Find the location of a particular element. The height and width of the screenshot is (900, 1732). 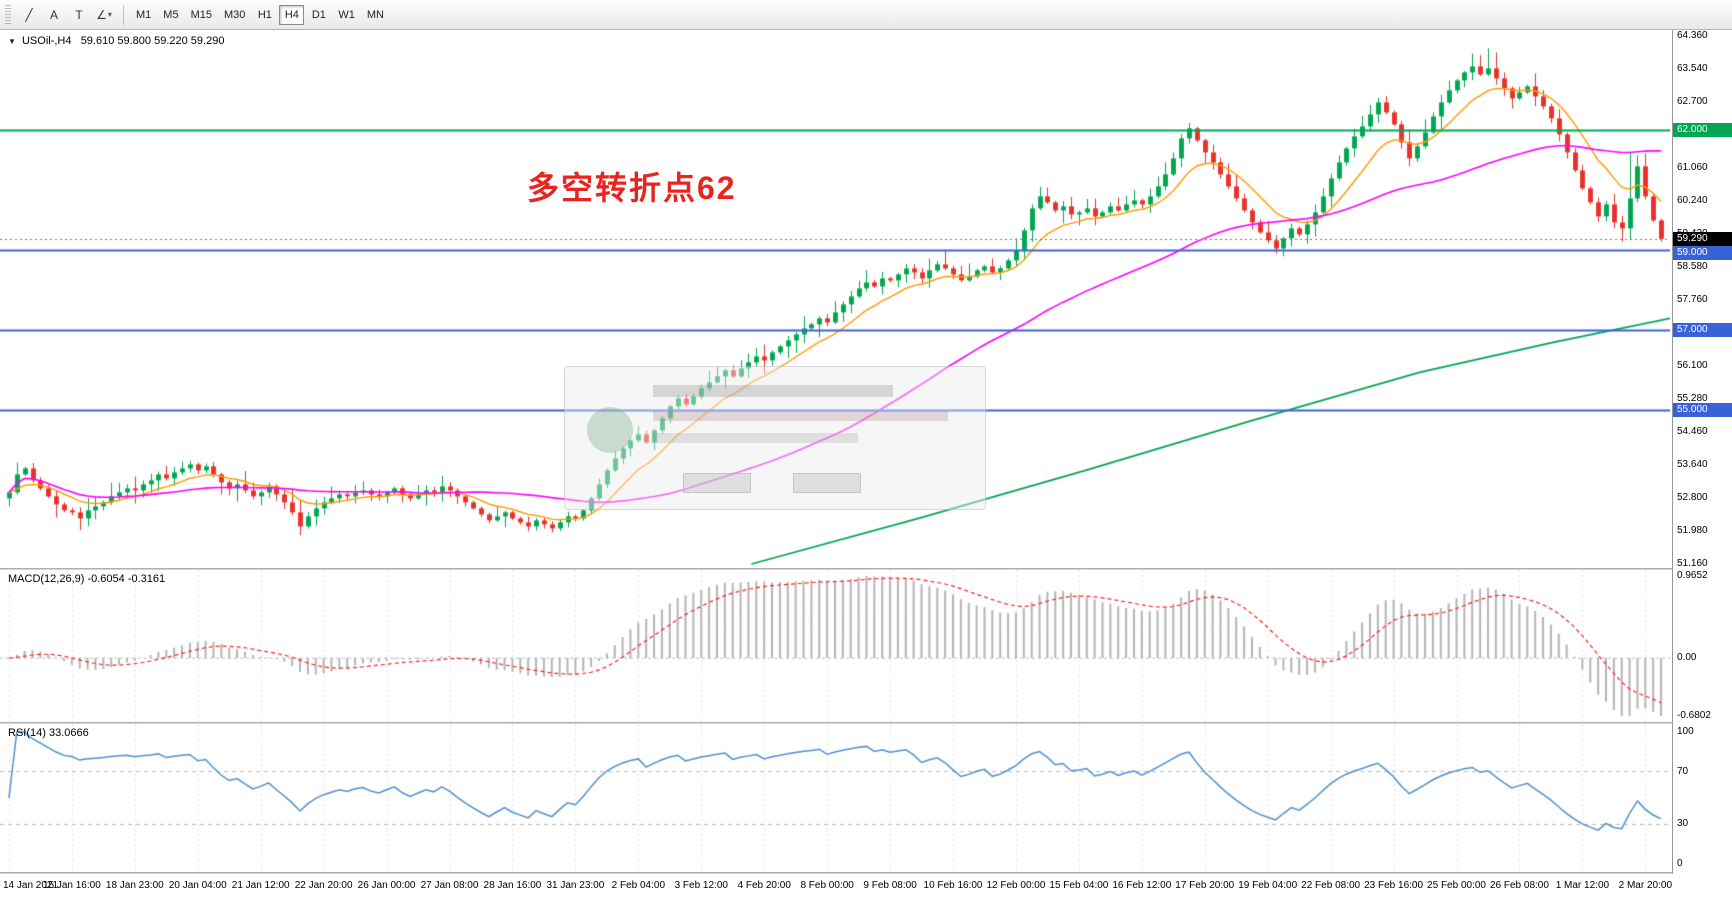

watermark-dialog is located at coordinates (775, 438).